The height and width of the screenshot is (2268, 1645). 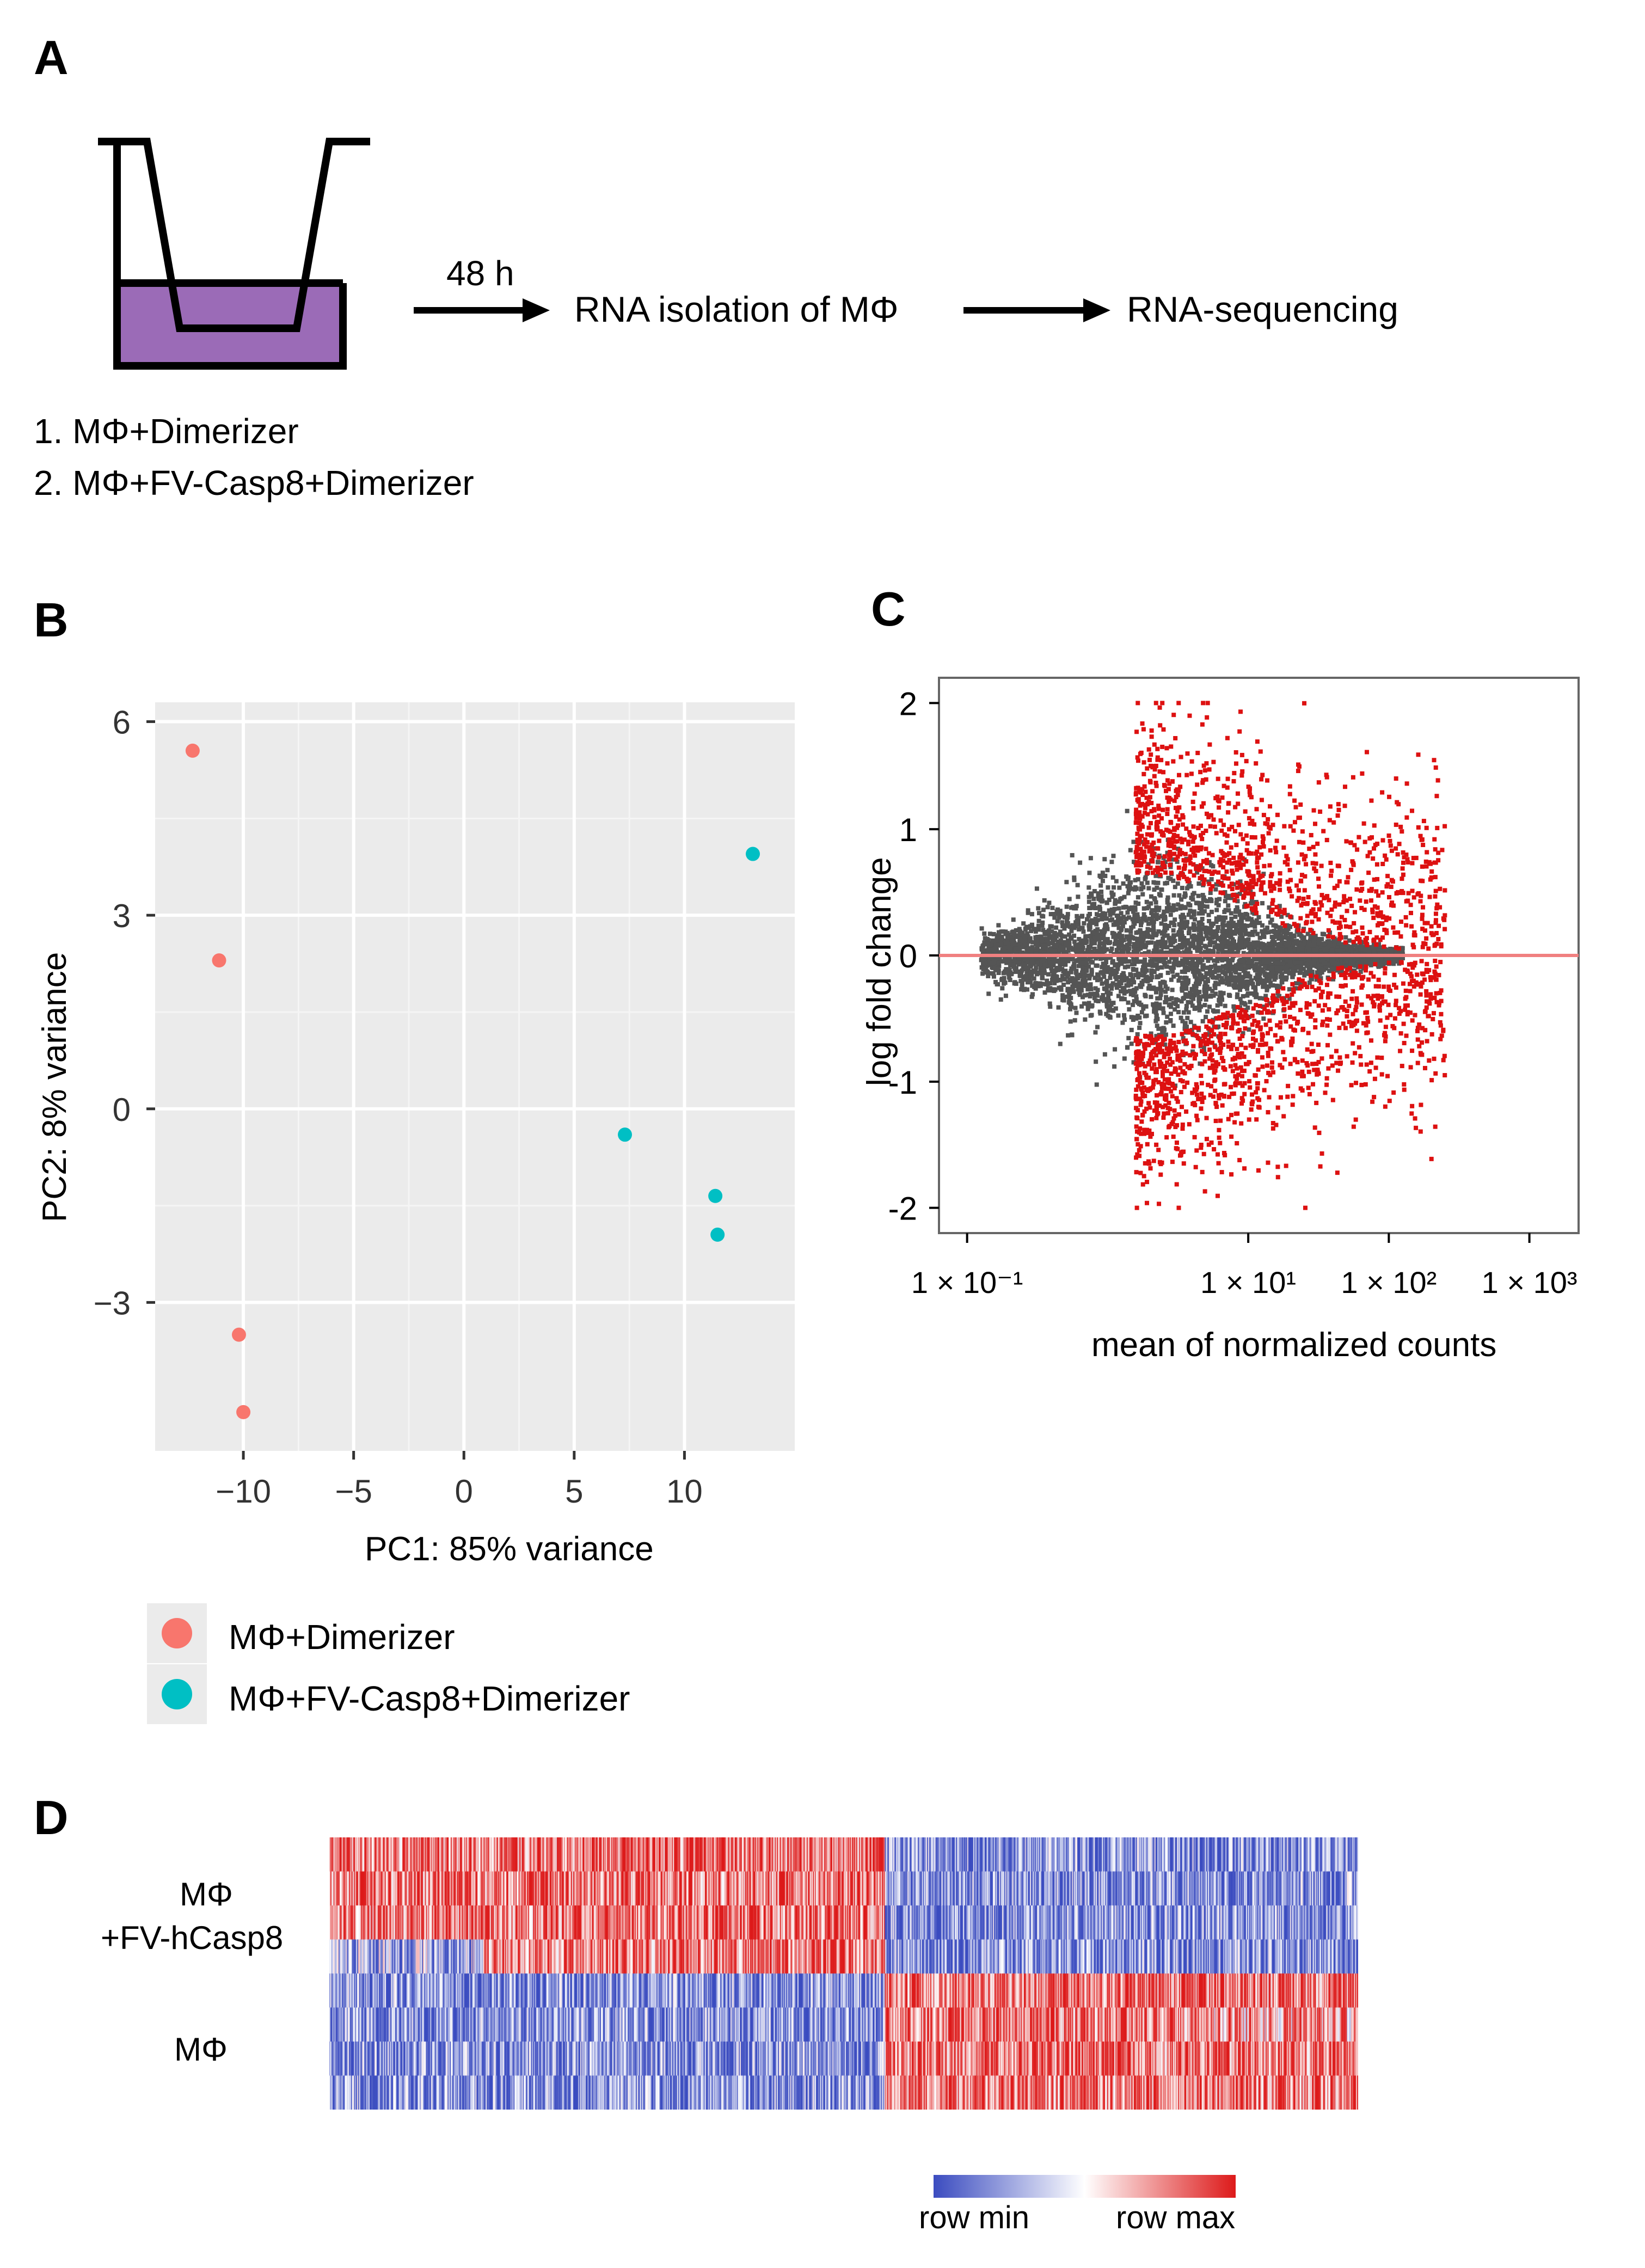 What do you see at coordinates (122, 722) in the screenshot?
I see `pca-ytick-label: 6` at bounding box center [122, 722].